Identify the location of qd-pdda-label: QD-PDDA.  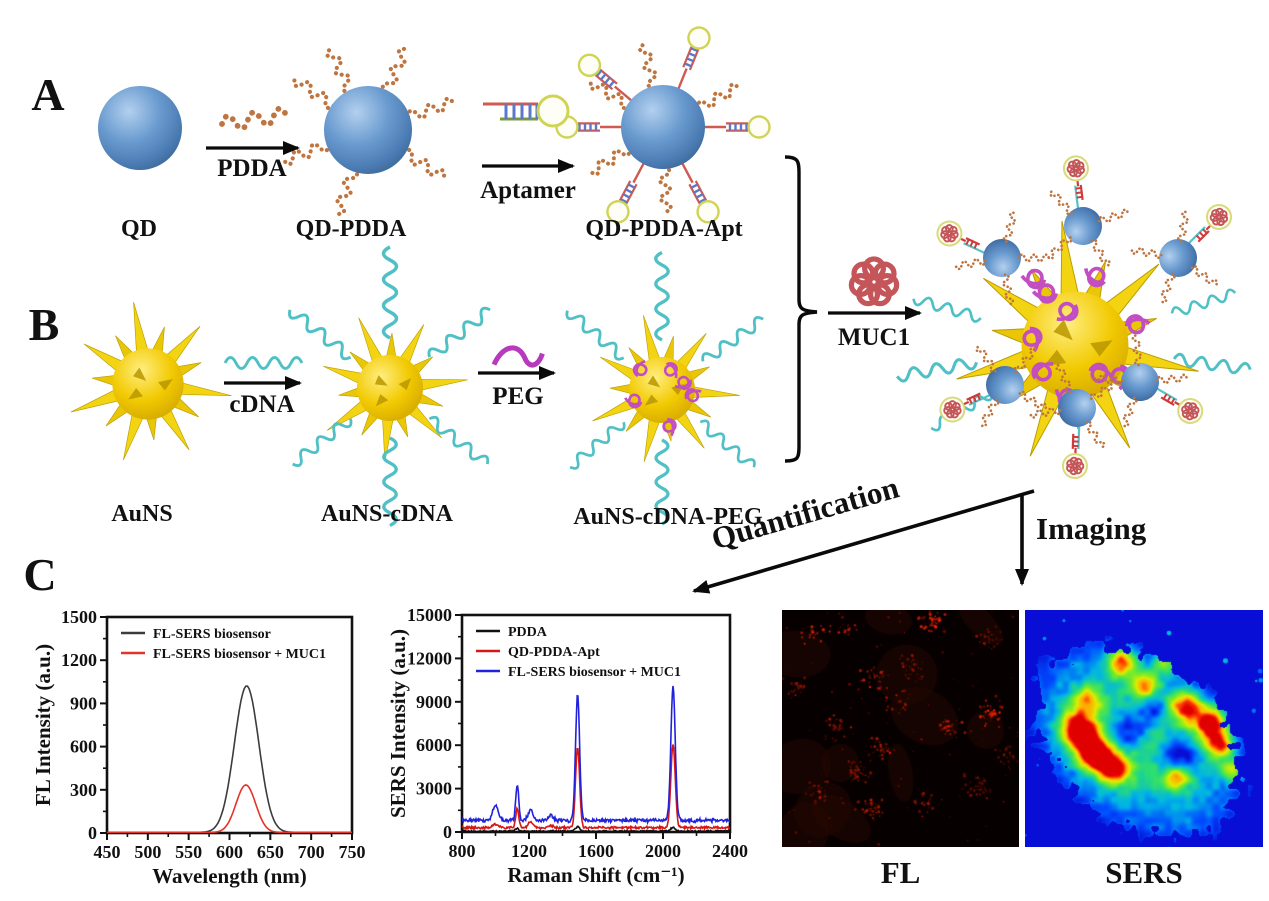
(351, 229).